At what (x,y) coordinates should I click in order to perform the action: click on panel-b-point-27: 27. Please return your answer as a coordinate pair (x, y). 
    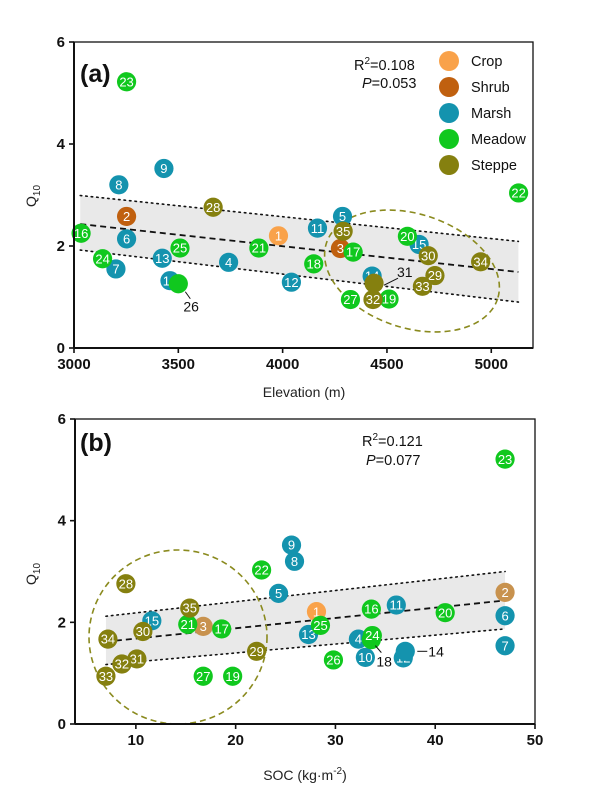
    Looking at the image, I should click on (203, 676).